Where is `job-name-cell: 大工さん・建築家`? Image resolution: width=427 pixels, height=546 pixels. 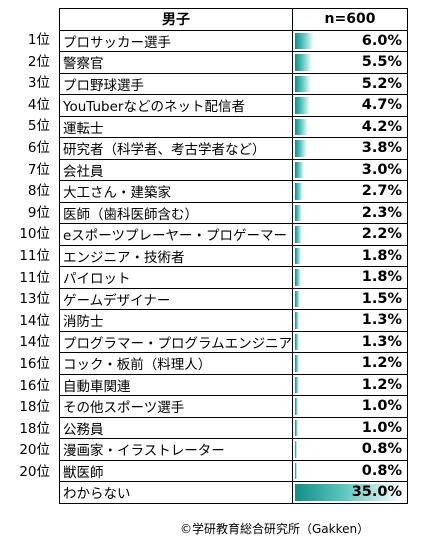 job-name-cell: 大工さん・建築家 is located at coordinates (176, 191).